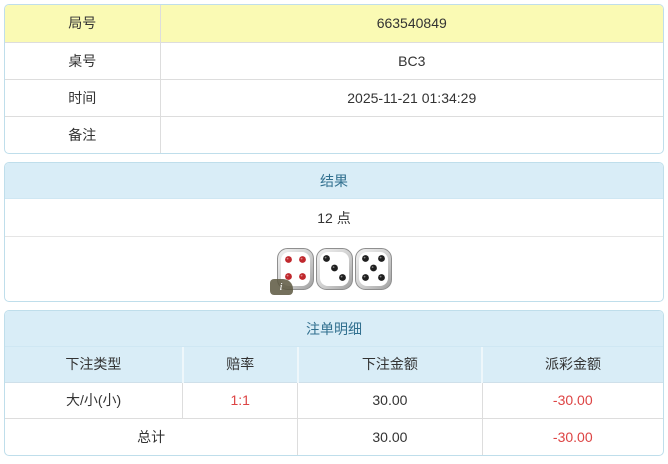  Describe the element at coordinates (334, 329) in the screenshot. I see `bet-details-title: 注单明细` at that location.